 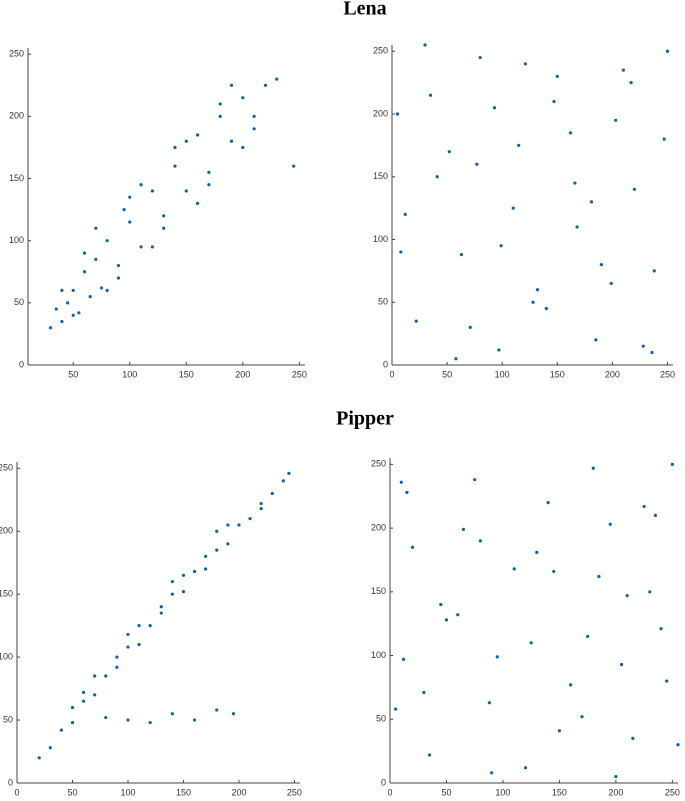 I want to click on y-tick-label: 0, so click(x=21, y=364).